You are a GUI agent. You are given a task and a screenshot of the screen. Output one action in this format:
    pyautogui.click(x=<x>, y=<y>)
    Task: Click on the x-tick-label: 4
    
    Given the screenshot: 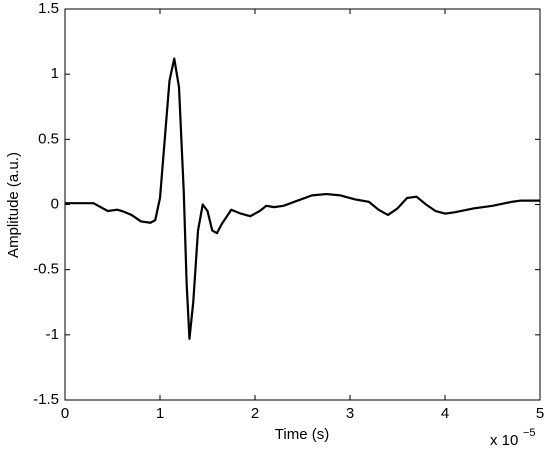 What is the action you would take?
    pyautogui.click(x=445, y=413)
    